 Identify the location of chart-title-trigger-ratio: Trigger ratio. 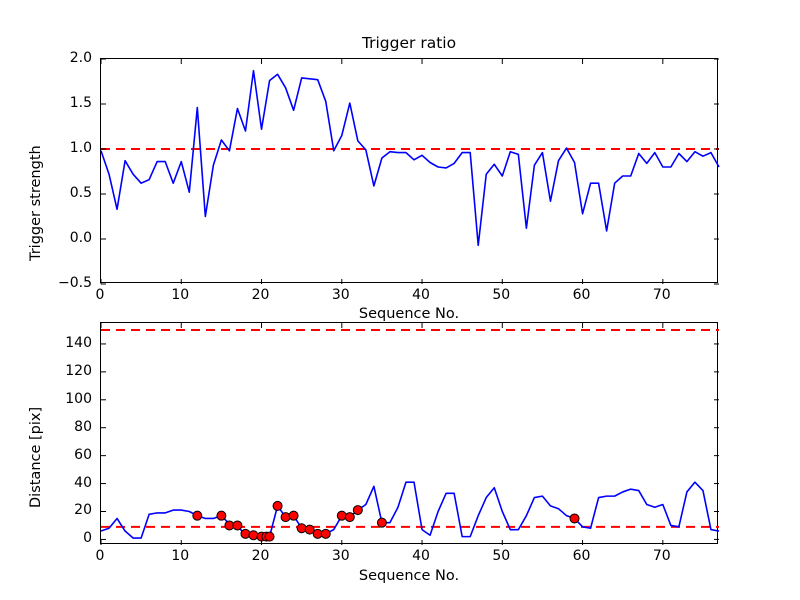
(409, 43).